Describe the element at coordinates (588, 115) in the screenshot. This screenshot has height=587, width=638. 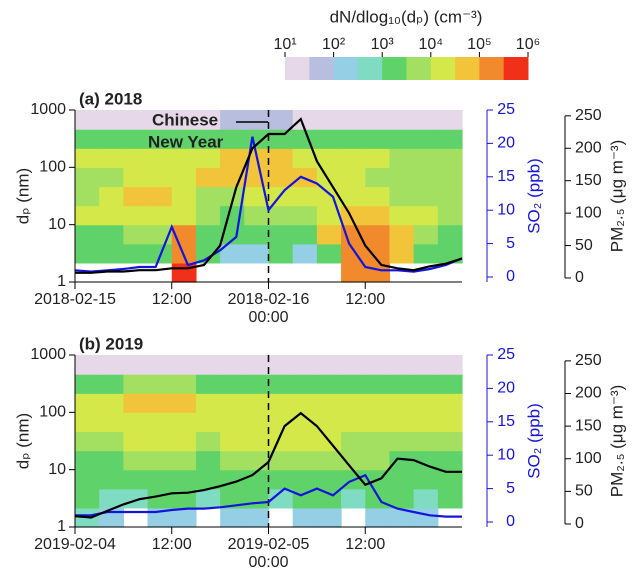
I see `y3-tick-label: 250` at that location.